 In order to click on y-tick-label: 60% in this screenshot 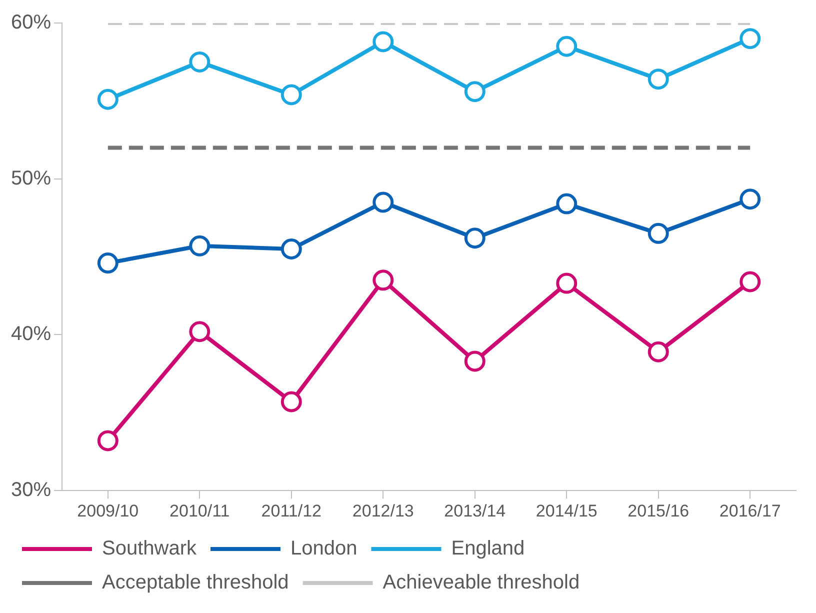, I will do `click(31, 23)`.